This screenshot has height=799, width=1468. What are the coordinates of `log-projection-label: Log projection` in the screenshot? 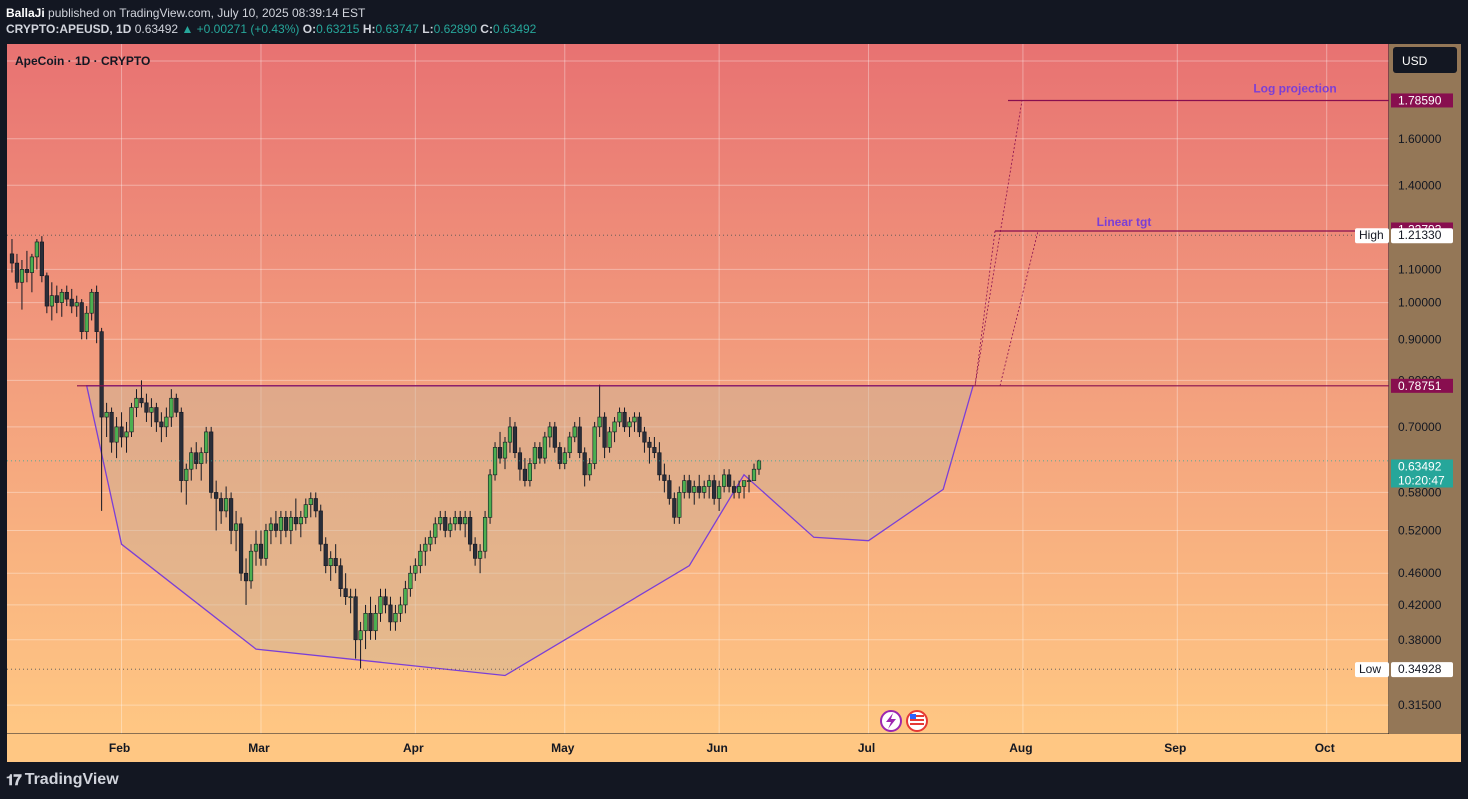 It's located at (1294, 88).